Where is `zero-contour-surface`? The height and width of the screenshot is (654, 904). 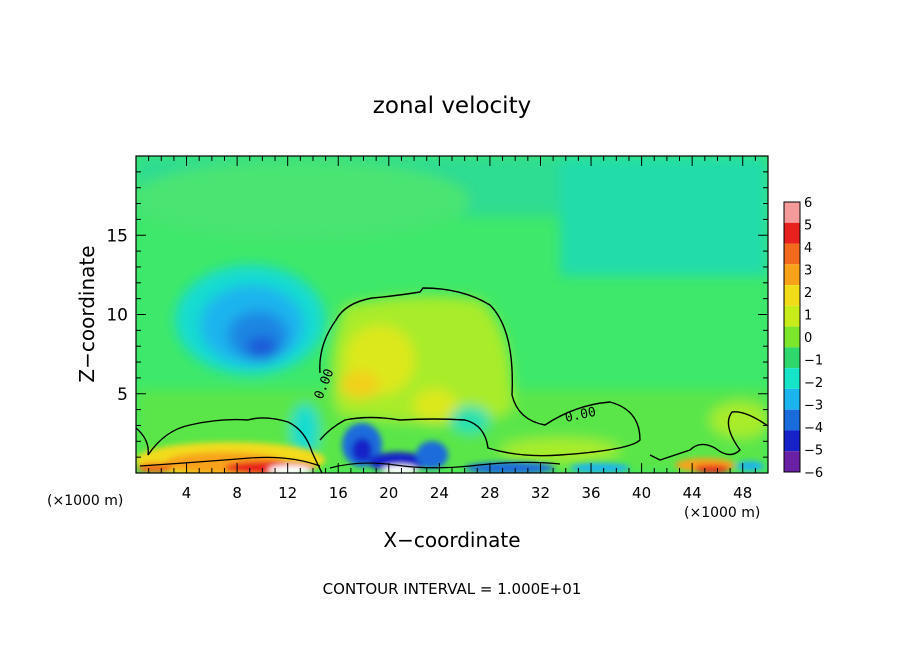 zero-contour-surface is located at coordinates (350, 462).